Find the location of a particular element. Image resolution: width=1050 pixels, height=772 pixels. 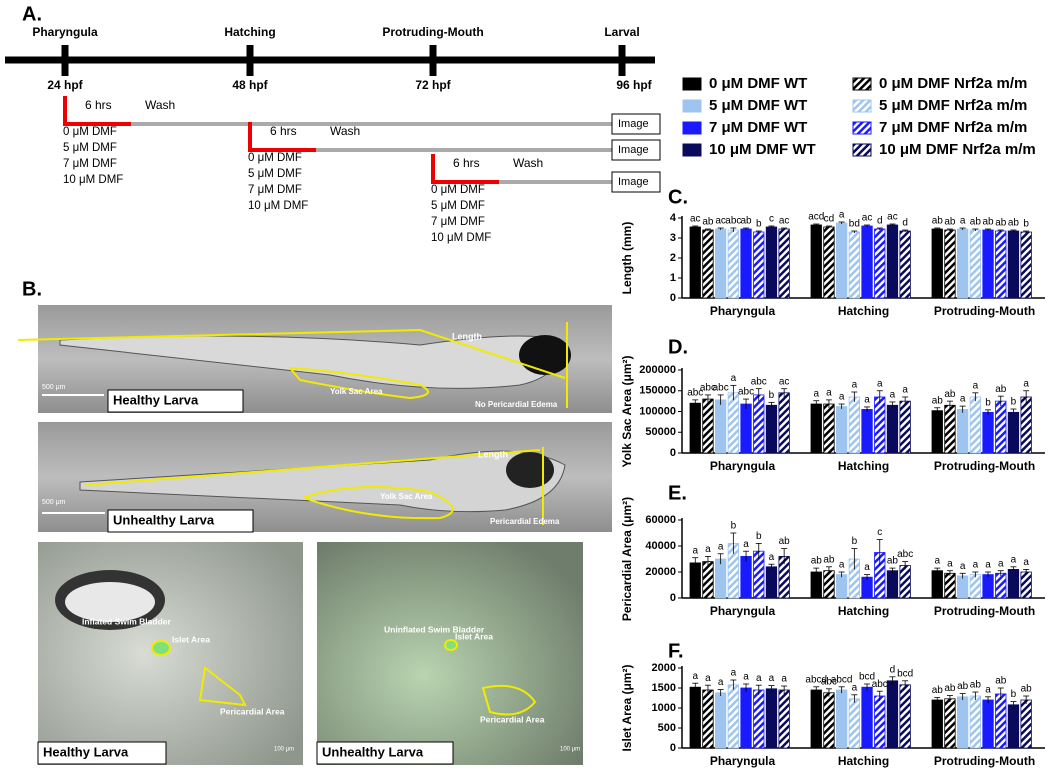

y-tick-label: 200000 is located at coordinates (657, 370).